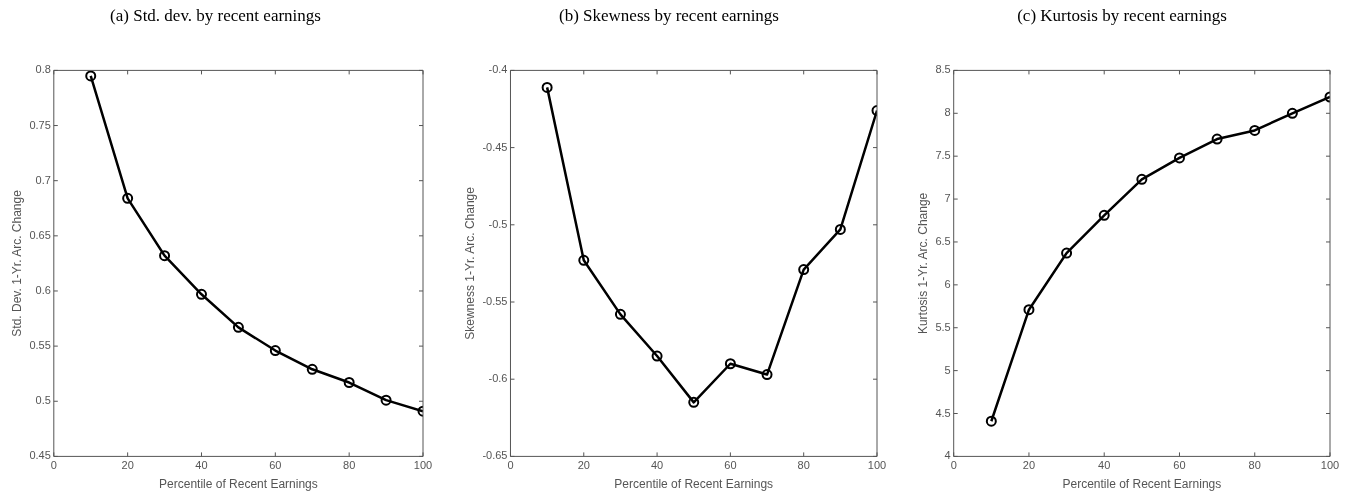  Describe the element at coordinates (40, 234) in the screenshot. I see `y-tick-label: 0.65` at that location.